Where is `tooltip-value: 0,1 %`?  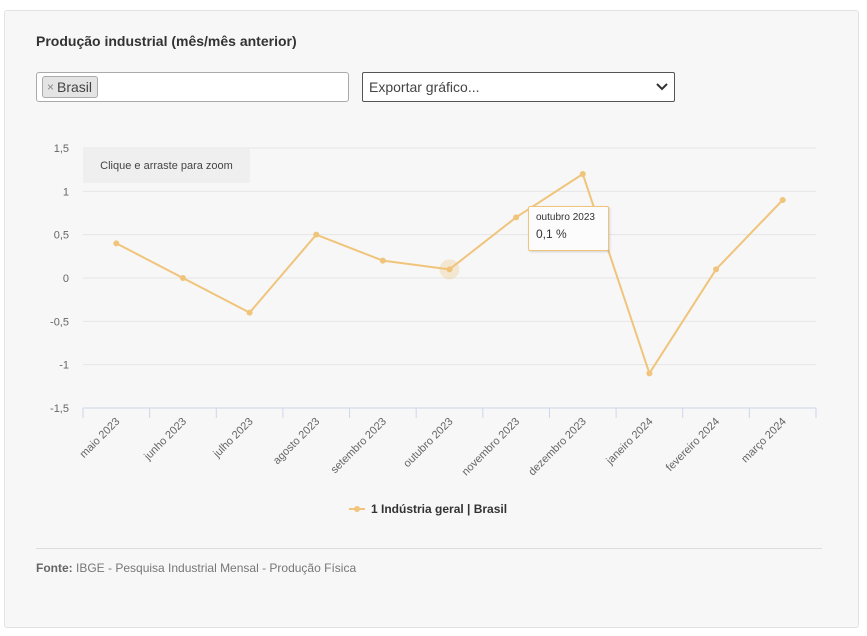
tooltip-value: 0,1 % is located at coordinates (551, 234).